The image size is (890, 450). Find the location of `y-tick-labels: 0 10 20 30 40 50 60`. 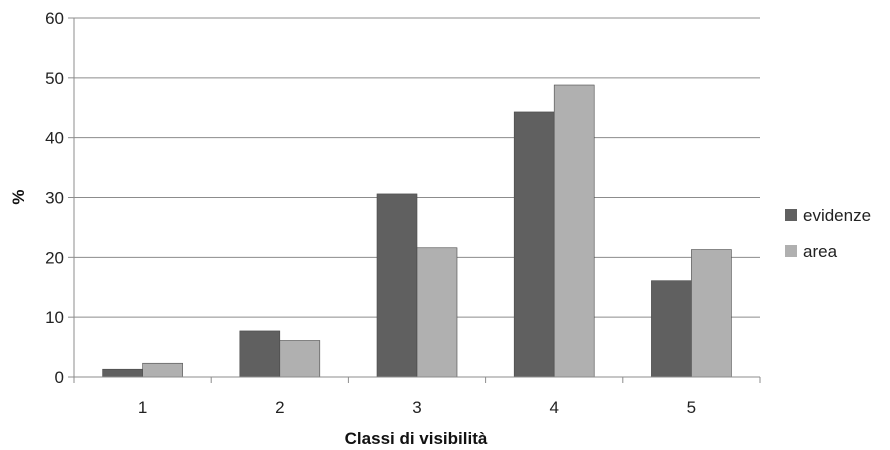

y-tick-labels: 0 10 20 30 40 50 60 is located at coordinates (54, 198).